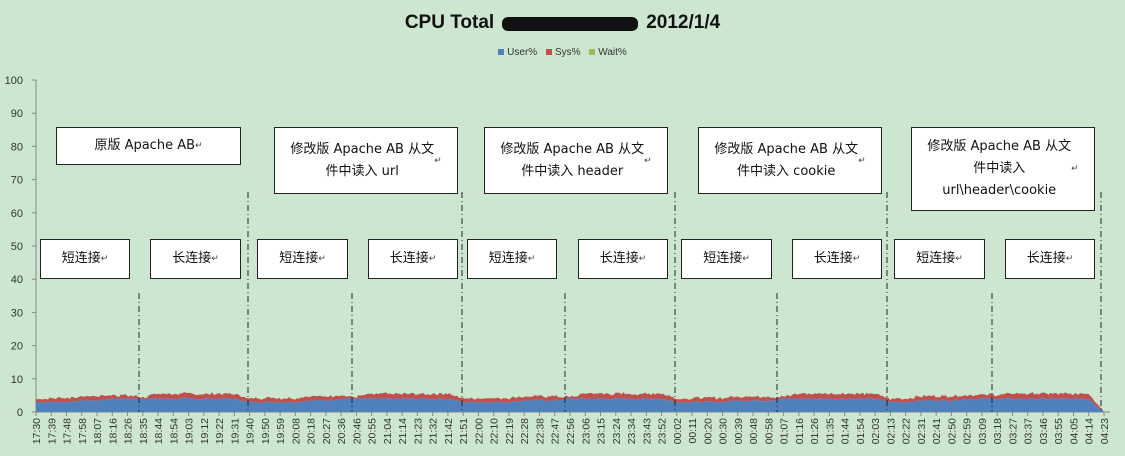  I want to click on y-tick-label: 0, so click(20, 413).